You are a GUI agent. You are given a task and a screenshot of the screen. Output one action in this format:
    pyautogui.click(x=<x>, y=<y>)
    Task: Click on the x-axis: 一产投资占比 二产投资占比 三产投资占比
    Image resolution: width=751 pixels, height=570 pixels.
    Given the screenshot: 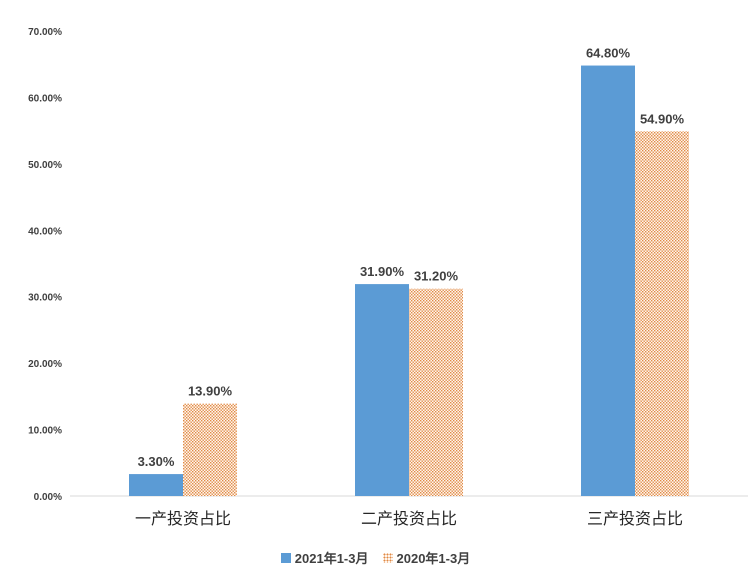 What is the action you would take?
    pyautogui.click(x=409, y=519)
    